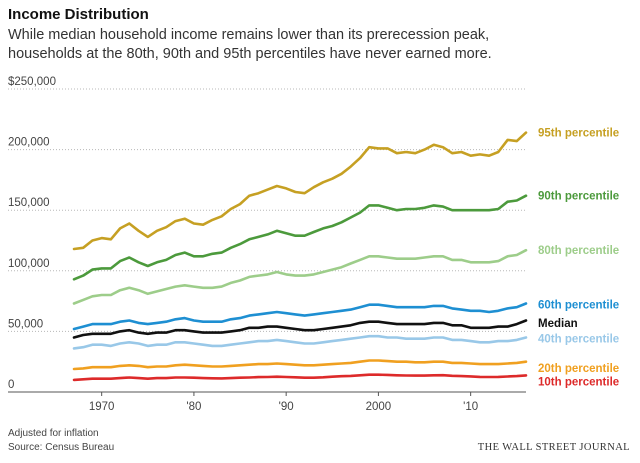 The height and width of the screenshot is (463, 640). I want to click on series-line-median, so click(300, 329).